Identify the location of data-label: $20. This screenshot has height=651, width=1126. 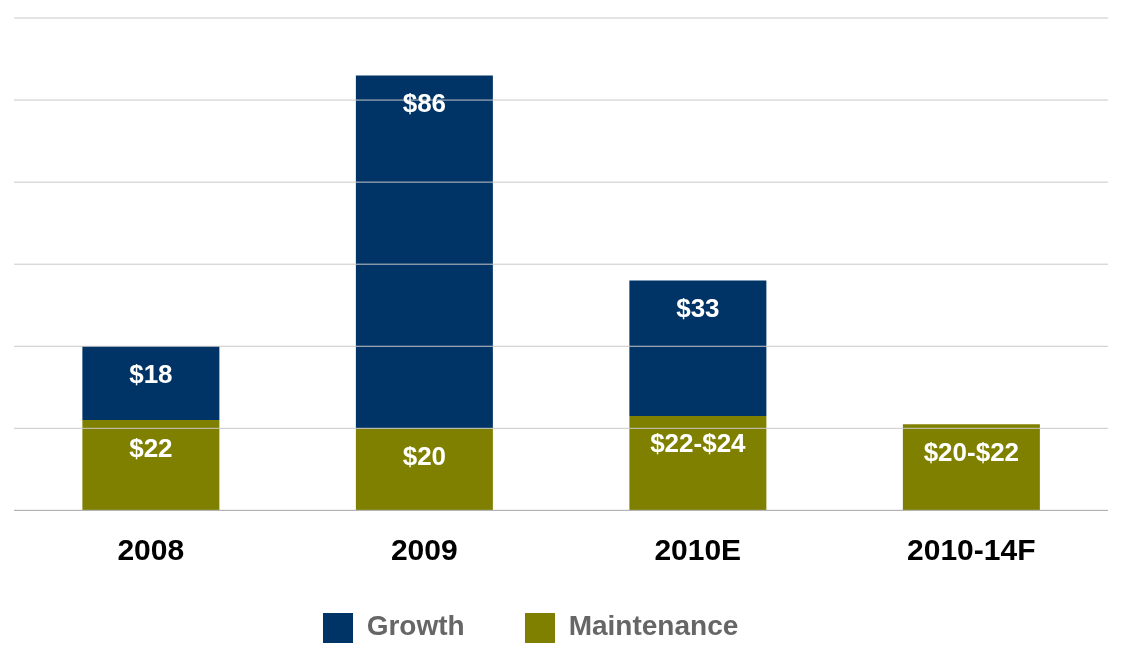
(424, 455).